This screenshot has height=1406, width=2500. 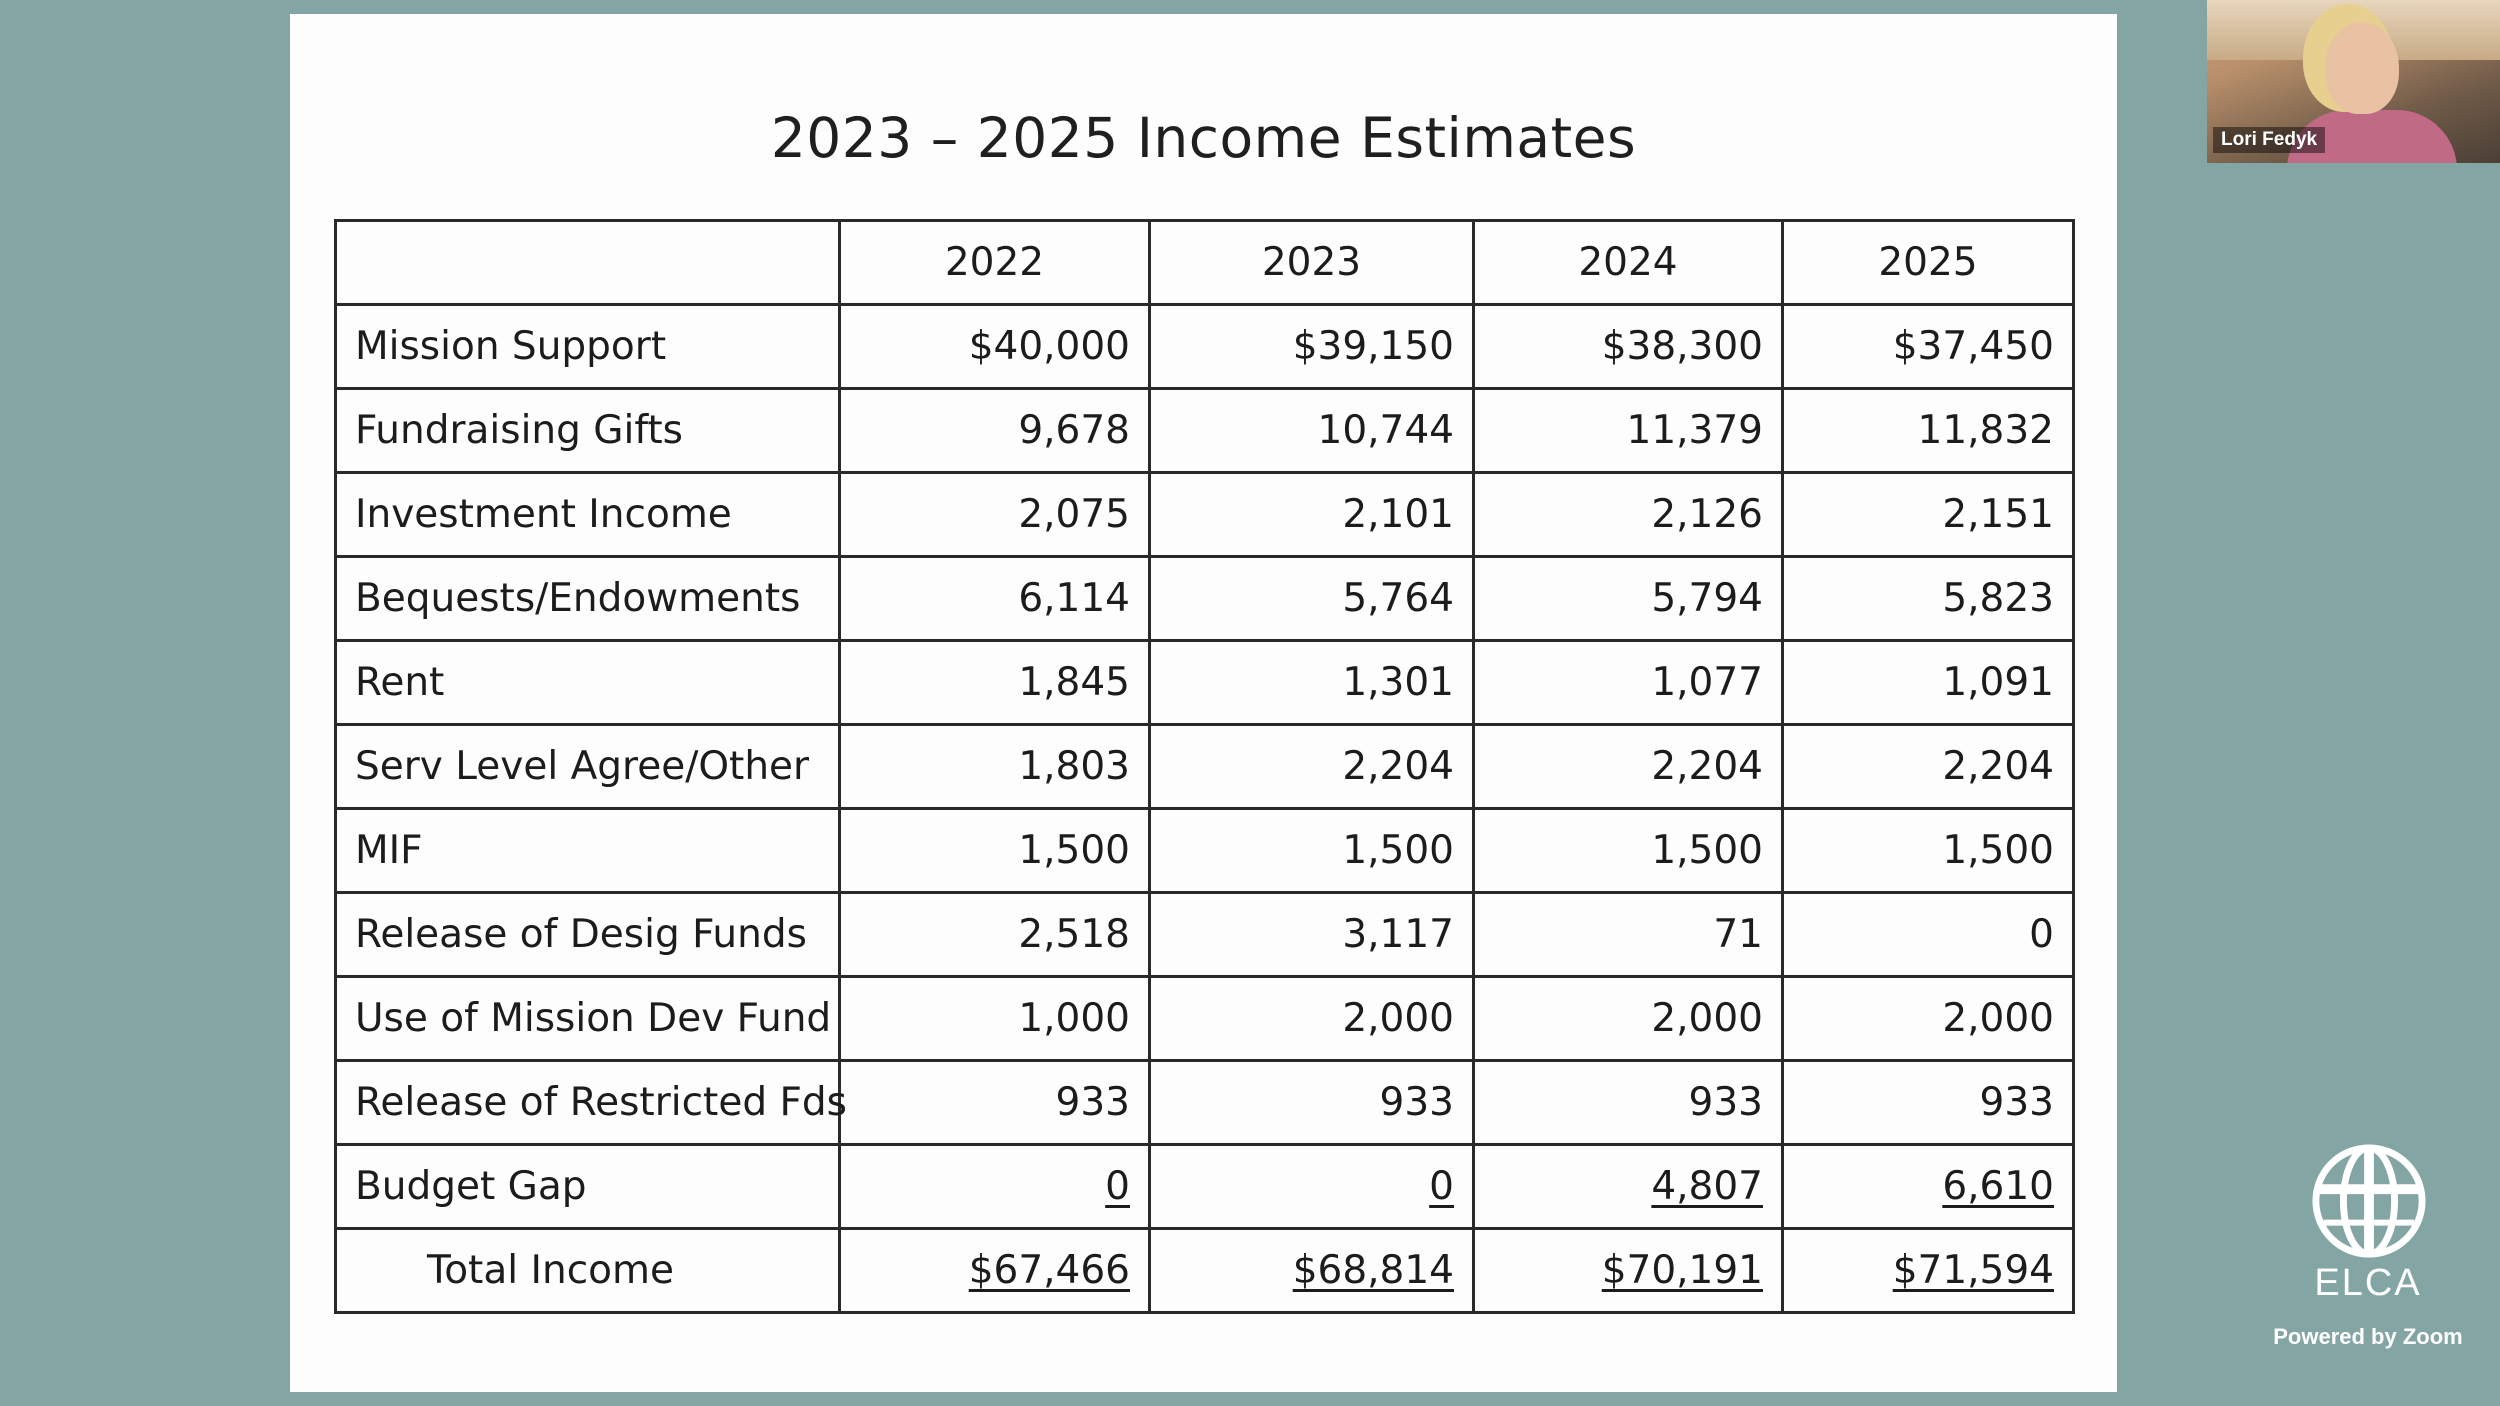 What do you see at coordinates (994, 430) in the screenshot?
I see `cell-value: 9,678` at bounding box center [994, 430].